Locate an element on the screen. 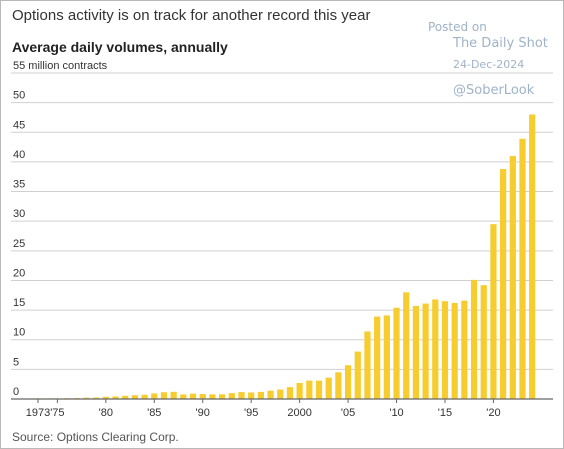  bar-2004 is located at coordinates (338, 385).